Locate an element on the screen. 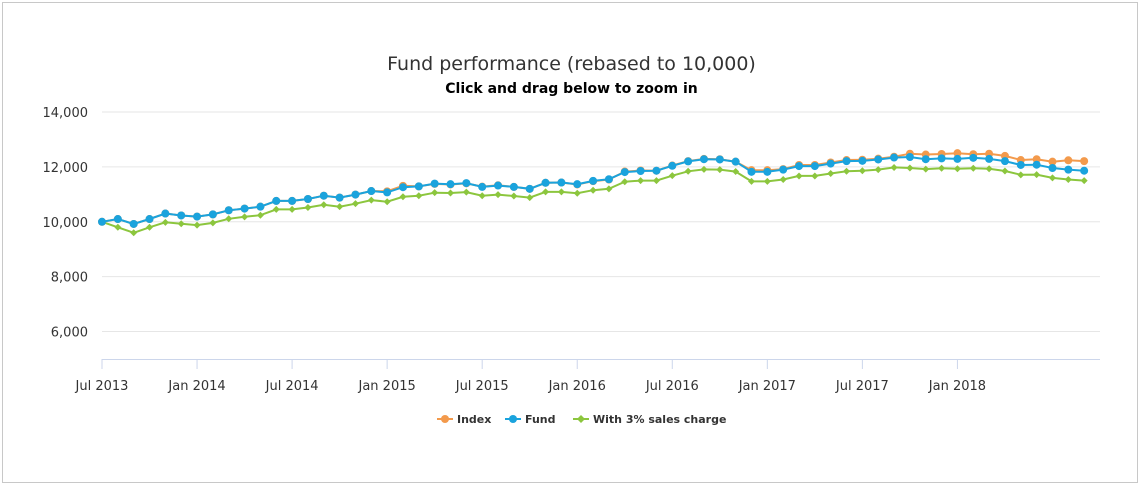  legend: Index Fund With 3% sales charge is located at coordinates (581, 419).